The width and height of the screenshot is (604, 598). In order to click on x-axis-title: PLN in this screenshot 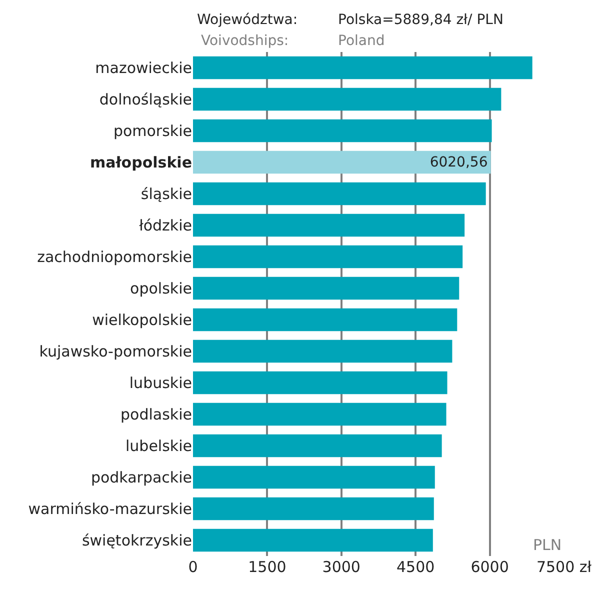, I will do `click(547, 545)`.